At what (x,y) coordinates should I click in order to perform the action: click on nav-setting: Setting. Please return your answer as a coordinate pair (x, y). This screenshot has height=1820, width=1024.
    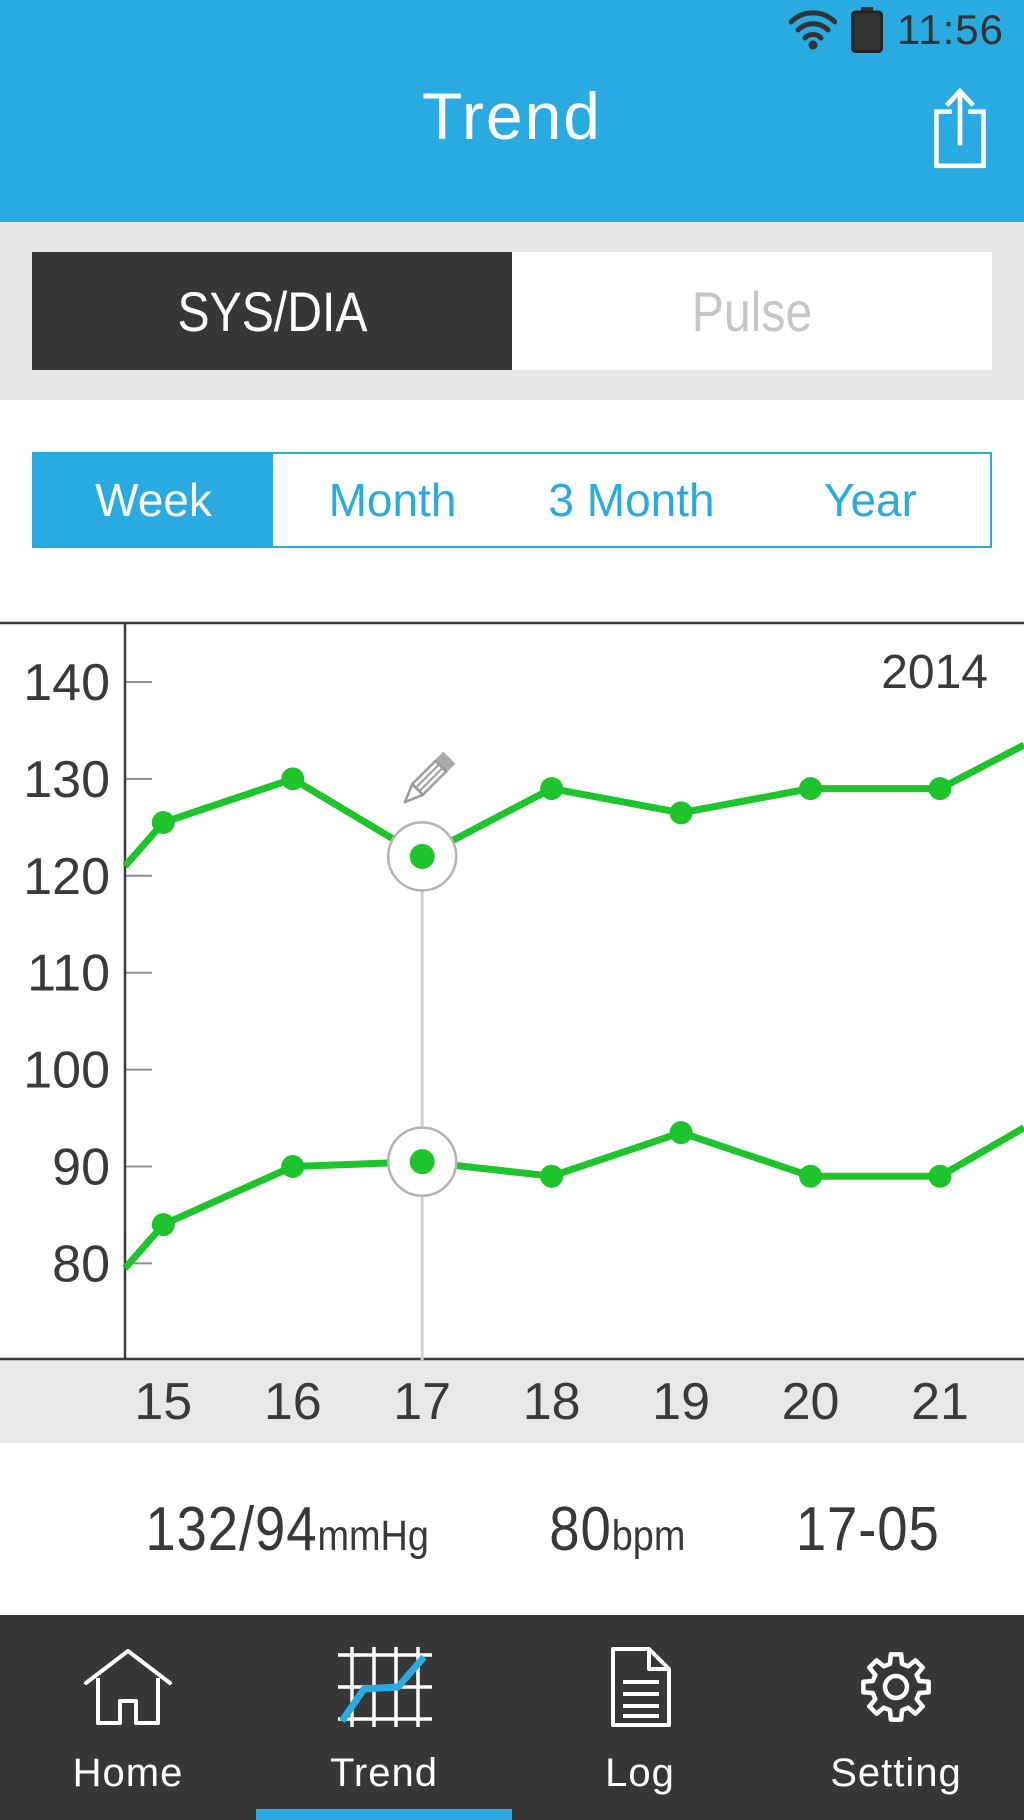
    Looking at the image, I should click on (896, 1717).